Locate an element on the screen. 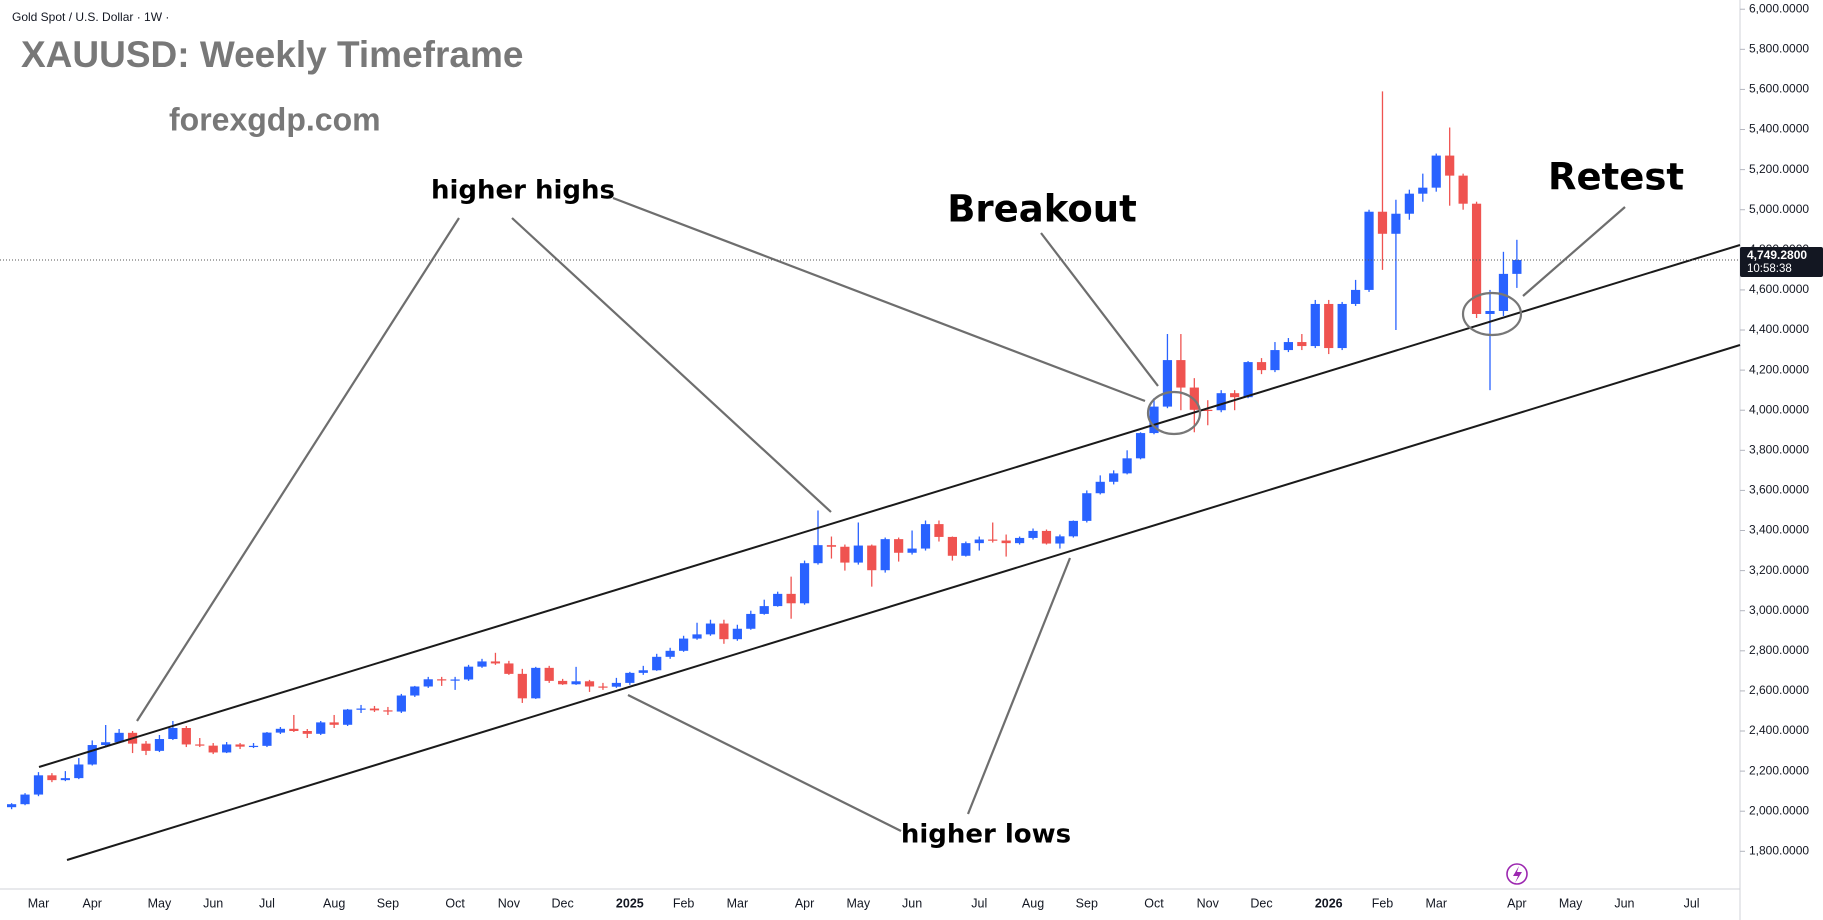 Image resolution: width=1823 pixels, height=920 pixels. x-tick-label: Oct is located at coordinates (455, 903).